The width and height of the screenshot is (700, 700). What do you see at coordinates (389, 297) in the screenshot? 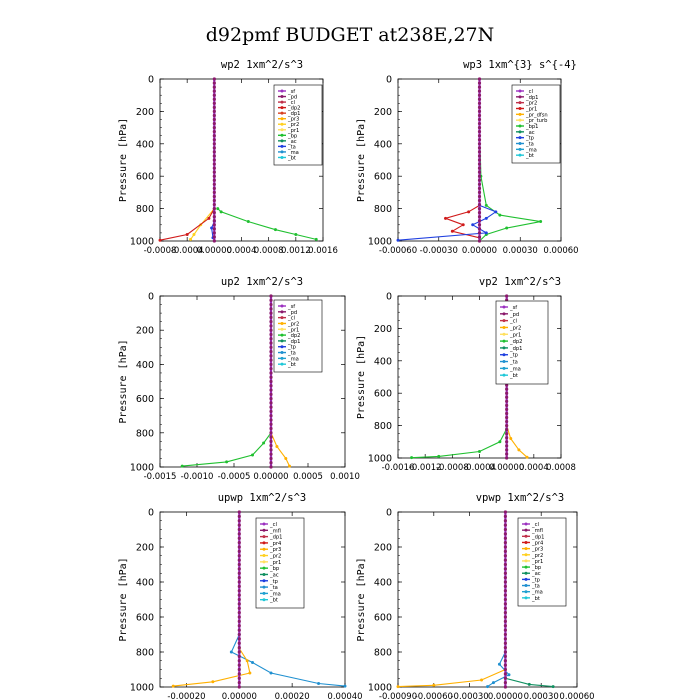
I see `y-tick-label: 0` at bounding box center [389, 297].